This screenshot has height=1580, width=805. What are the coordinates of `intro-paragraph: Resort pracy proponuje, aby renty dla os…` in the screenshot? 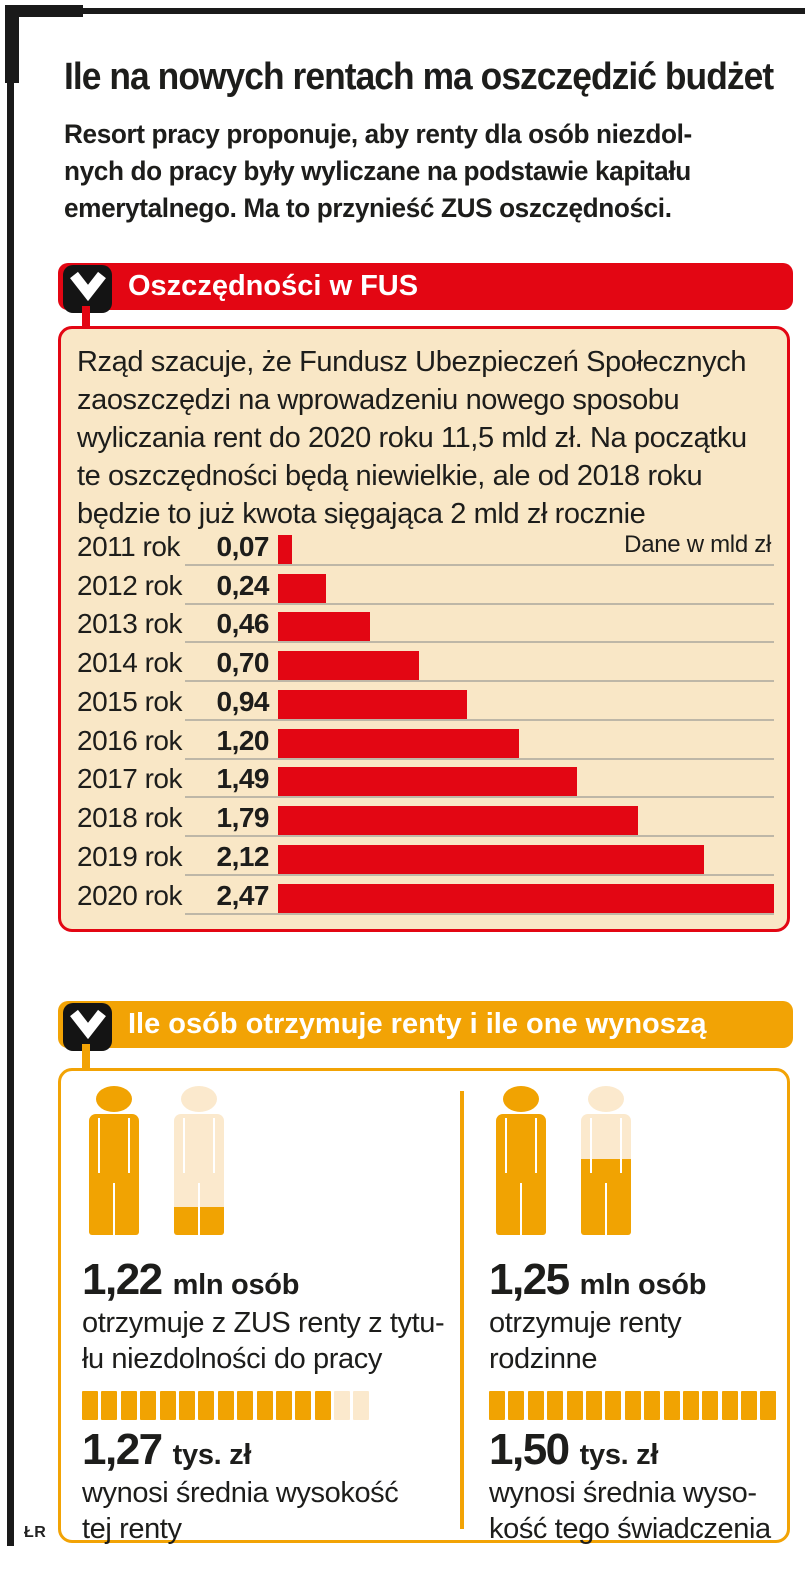 It's located at (378, 171).